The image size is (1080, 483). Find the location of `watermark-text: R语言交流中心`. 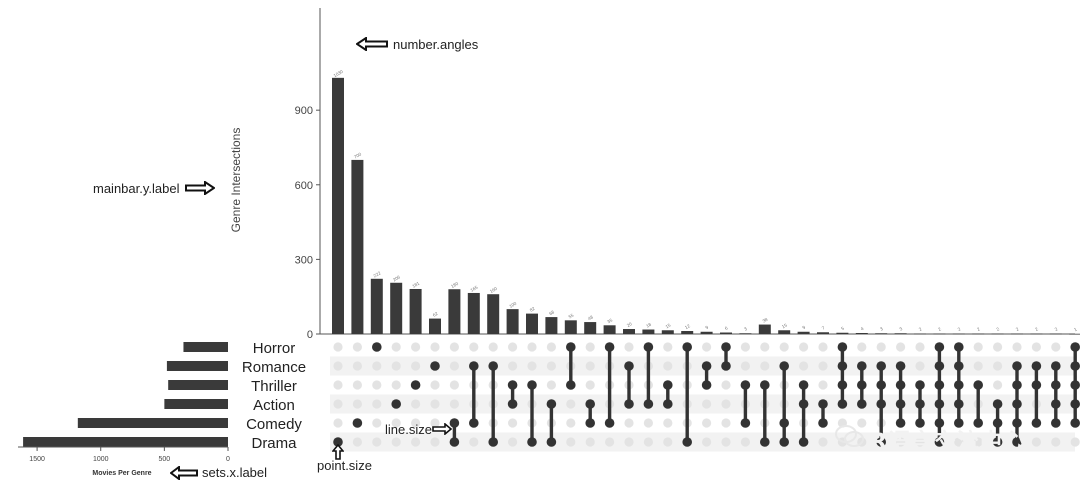

watermark-text: R语言交流中心 is located at coordinates (948, 442).